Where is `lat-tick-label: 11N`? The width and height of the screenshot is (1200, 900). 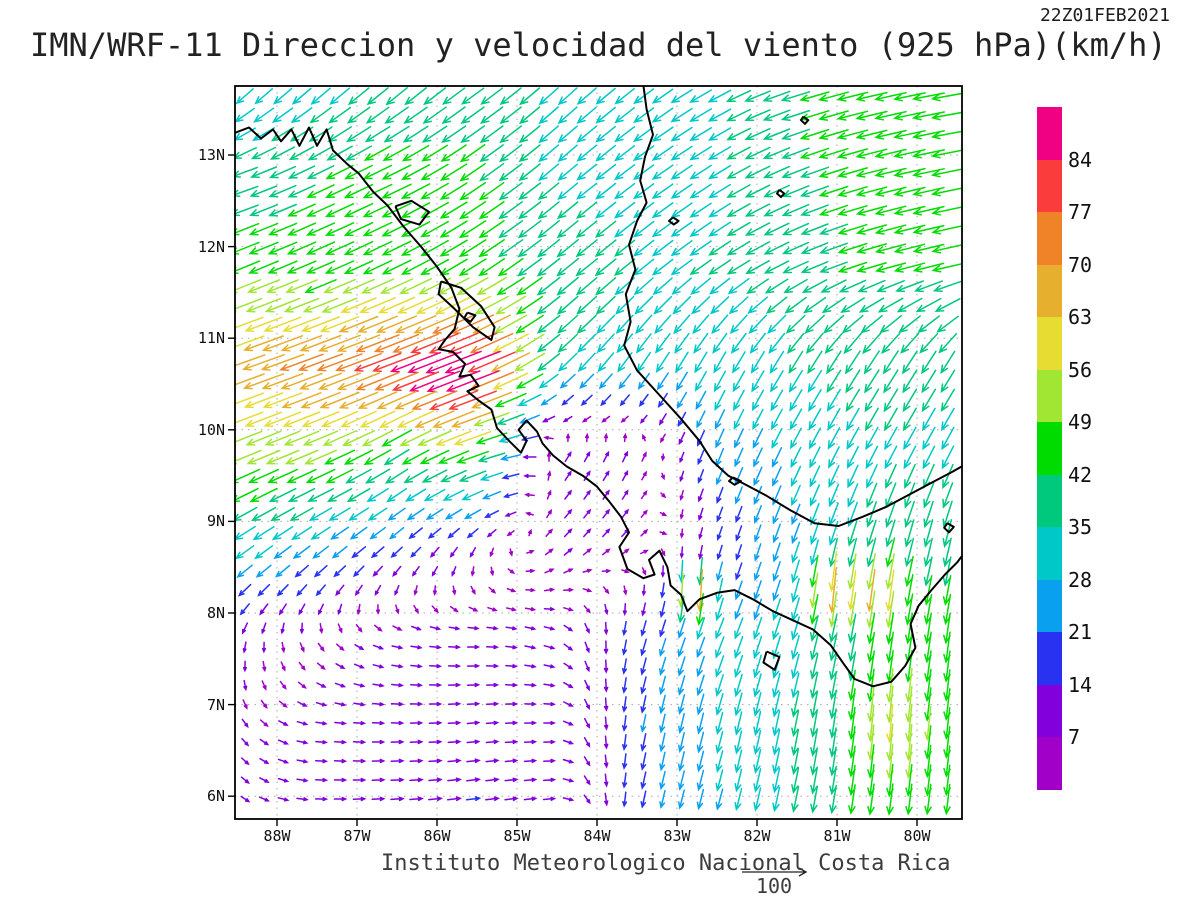 lat-tick-label: 11N is located at coordinates (211, 338).